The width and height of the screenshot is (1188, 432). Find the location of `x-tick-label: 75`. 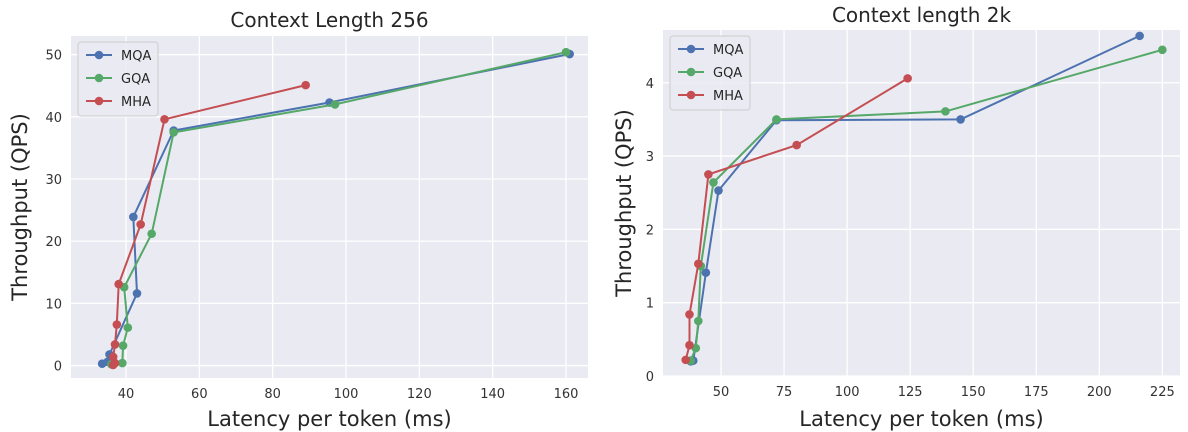

x-tick-label: 75 is located at coordinates (784, 392).